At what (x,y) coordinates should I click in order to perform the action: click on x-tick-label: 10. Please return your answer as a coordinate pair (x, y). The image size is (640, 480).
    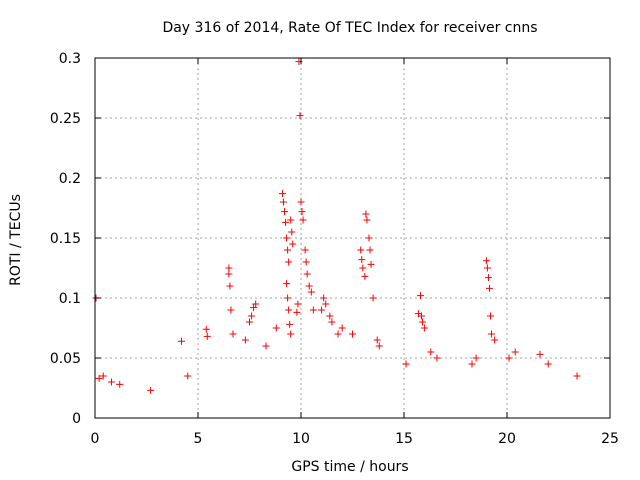
    Looking at the image, I should click on (301, 439).